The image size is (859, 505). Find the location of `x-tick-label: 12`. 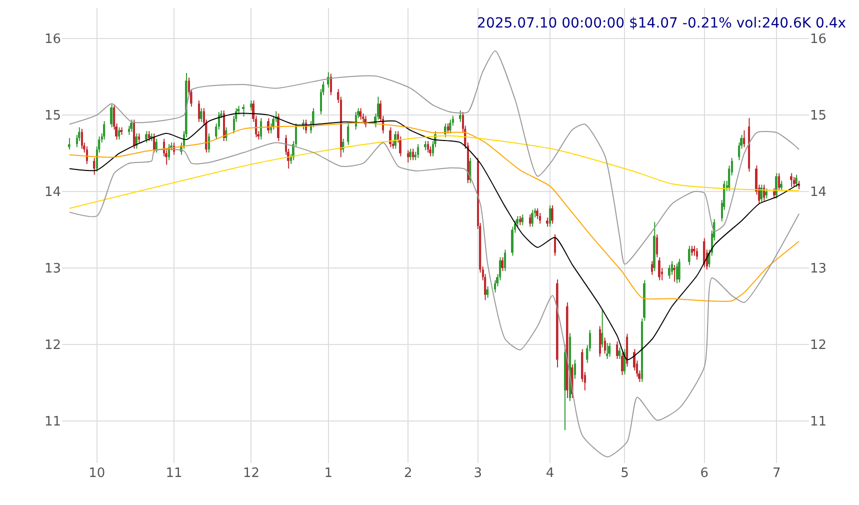

x-tick-label: 12 is located at coordinates (251, 473).